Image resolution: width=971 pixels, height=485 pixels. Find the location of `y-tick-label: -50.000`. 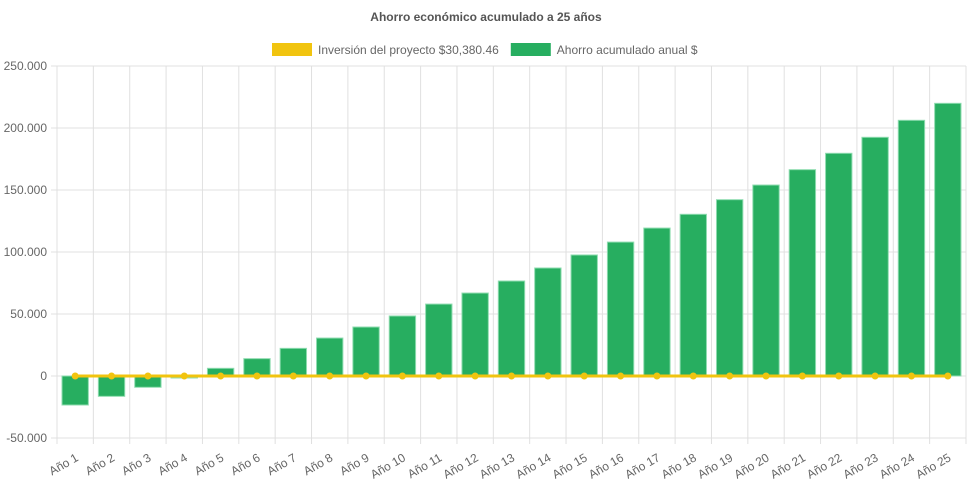

y-tick-label: -50.000 is located at coordinates (26, 438).